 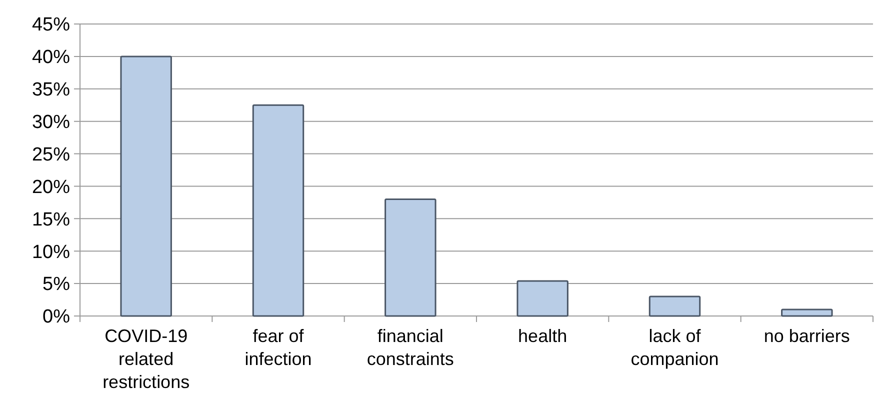 I want to click on y-tick-label: 15%, so click(x=51, y=219).